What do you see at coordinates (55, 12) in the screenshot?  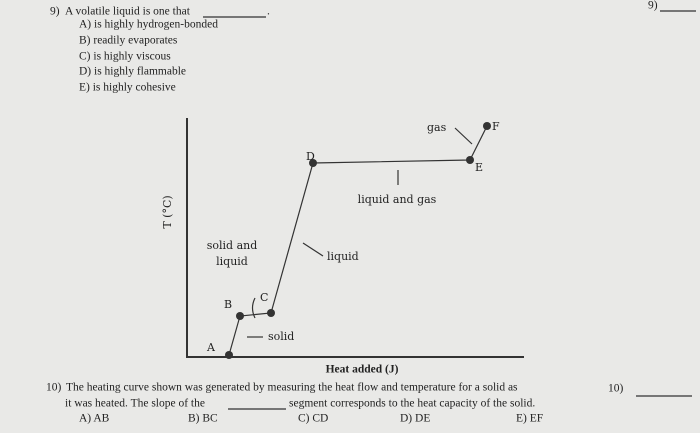 I see `q9-number: 9)` at bounding box center [55, 12].